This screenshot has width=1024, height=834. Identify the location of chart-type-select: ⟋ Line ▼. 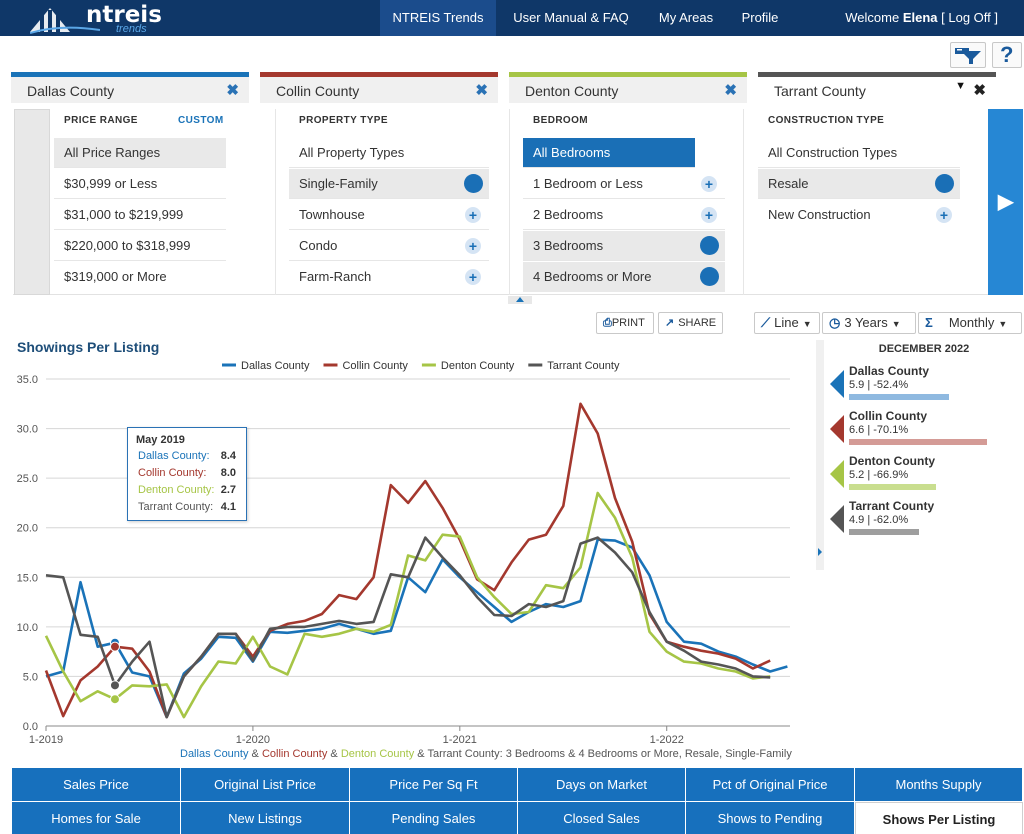
(787, 323).